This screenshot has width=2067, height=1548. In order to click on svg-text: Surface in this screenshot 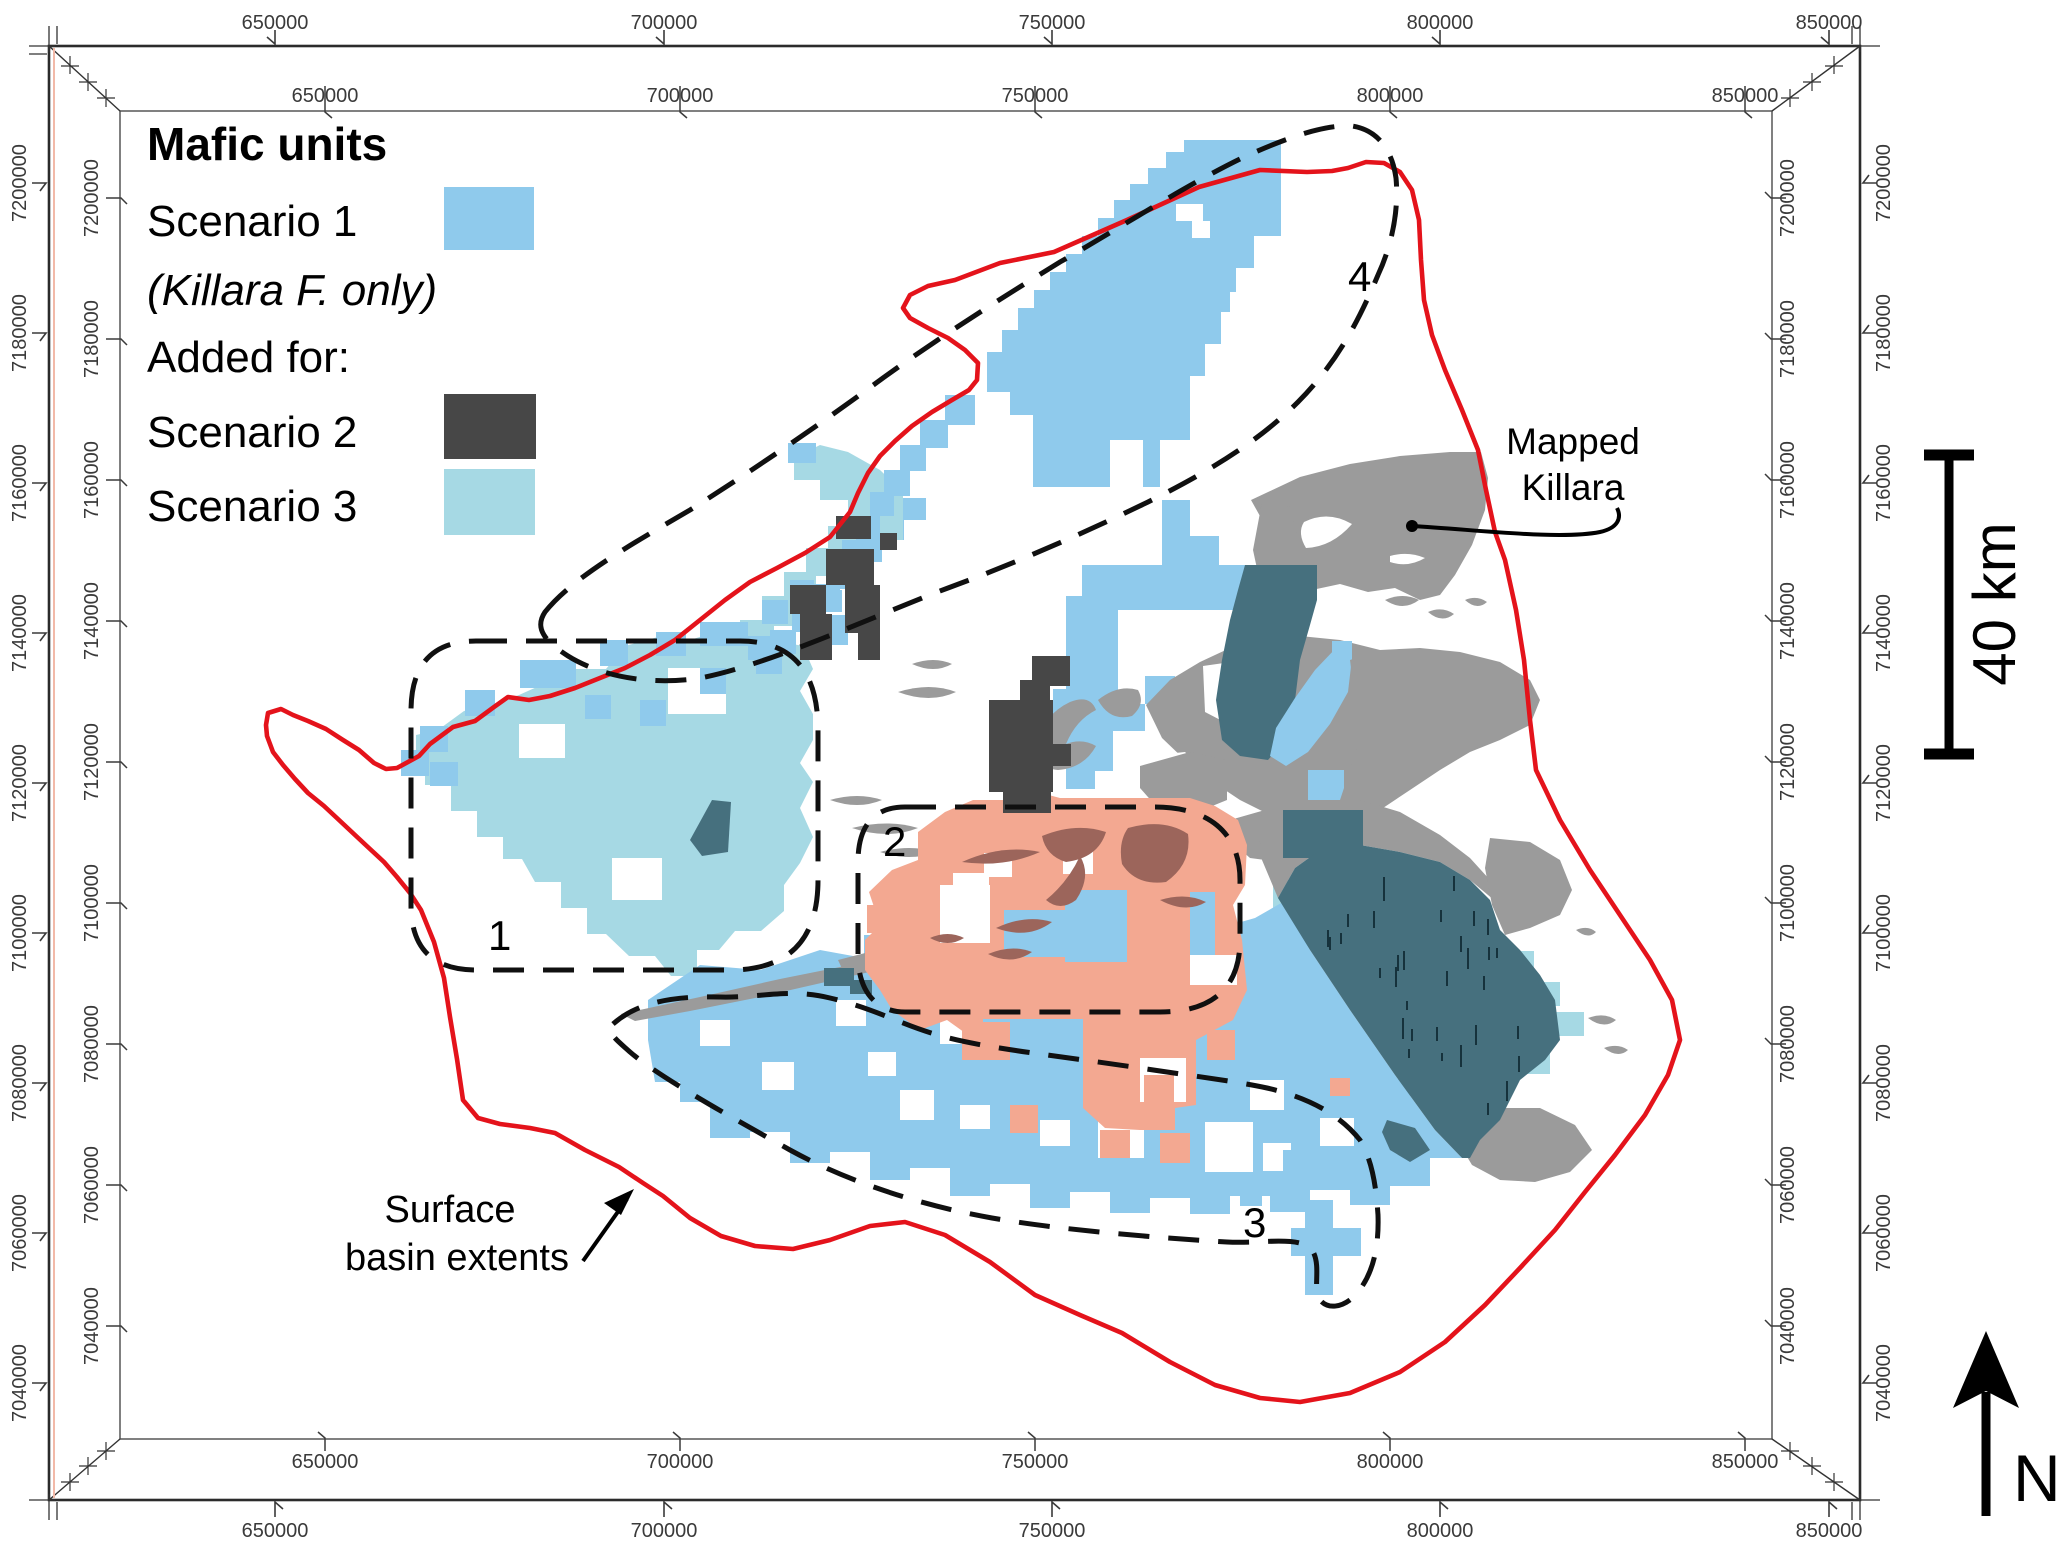, I will do `click(450, 1210)`.